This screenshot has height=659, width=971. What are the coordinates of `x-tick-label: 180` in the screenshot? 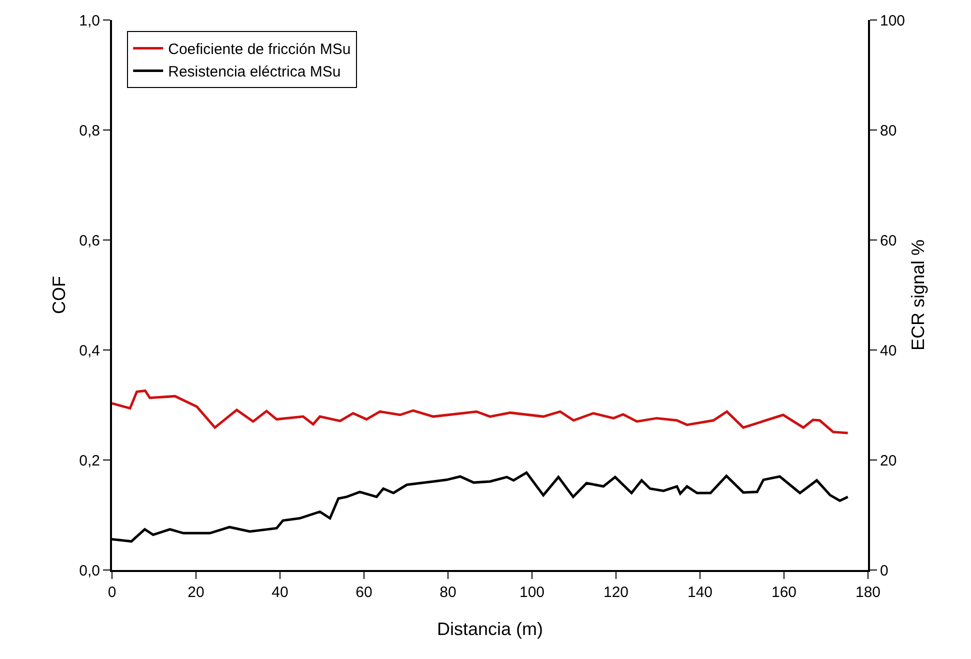 It's located at (868, 592).